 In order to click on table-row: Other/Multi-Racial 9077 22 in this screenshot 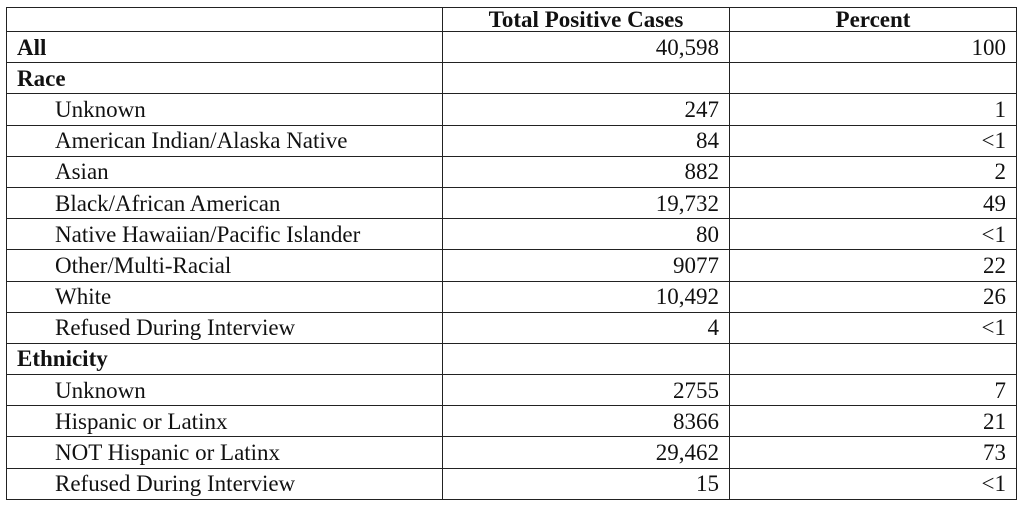, I will do `click(511, 265)`.